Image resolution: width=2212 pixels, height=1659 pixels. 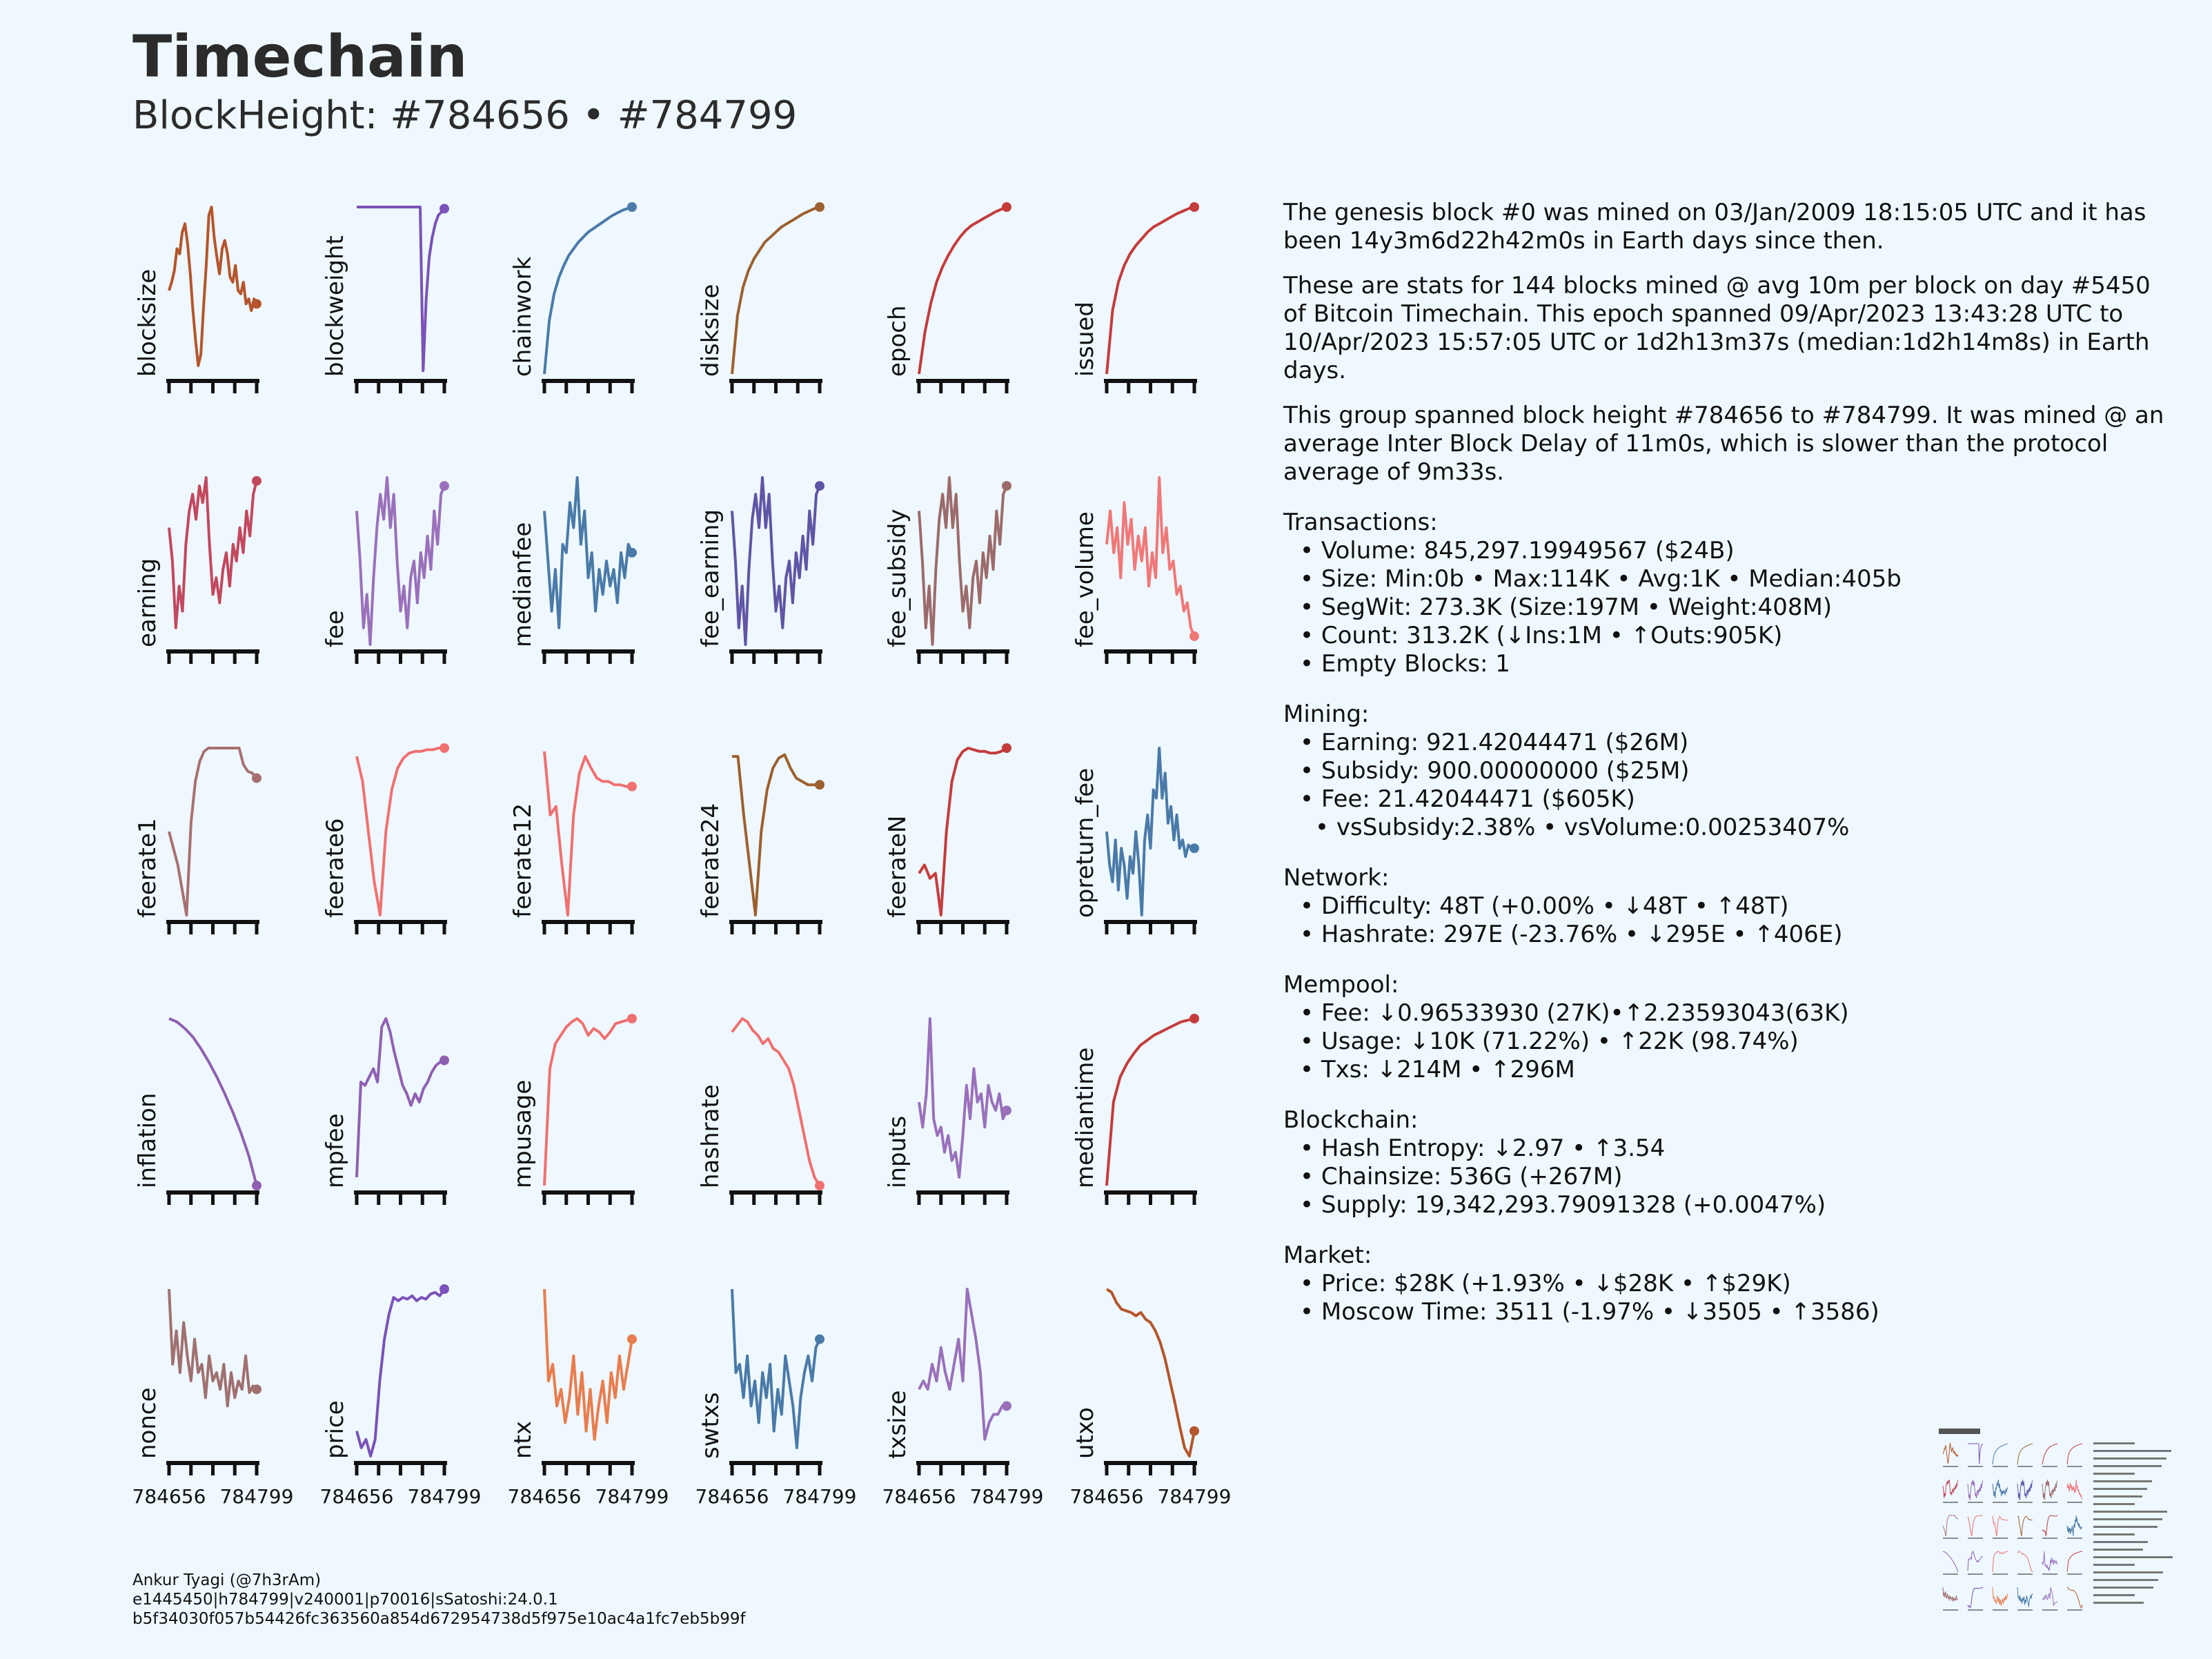 I want to click on y-label: fee, so click(x=335, y=628).